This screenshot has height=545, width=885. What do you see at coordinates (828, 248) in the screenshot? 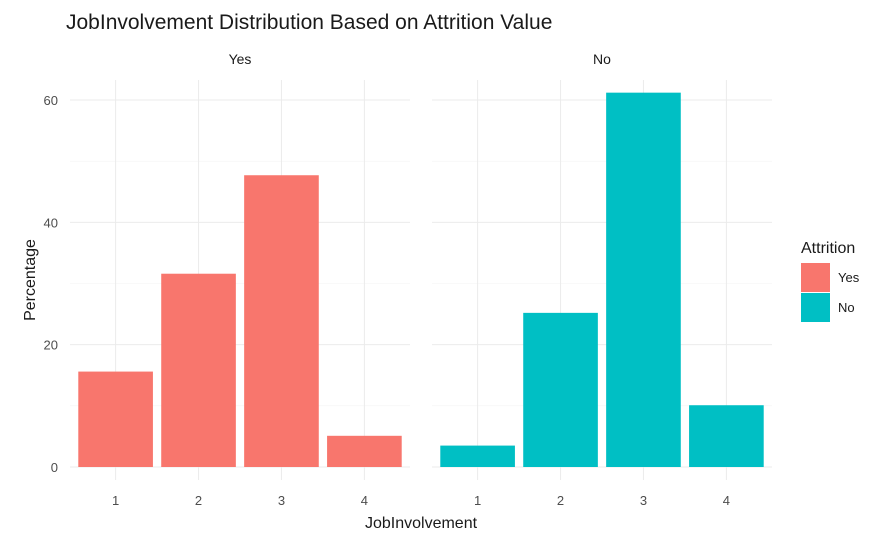
I see `legend-title: Attrition` at bounding box center [828, 248].